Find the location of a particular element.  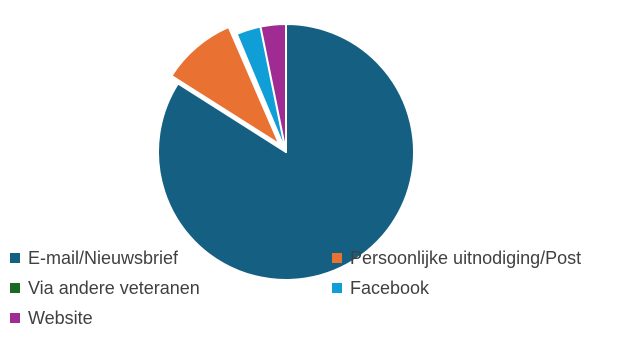

legend-swatch-website is located at coordinates (15, 318).